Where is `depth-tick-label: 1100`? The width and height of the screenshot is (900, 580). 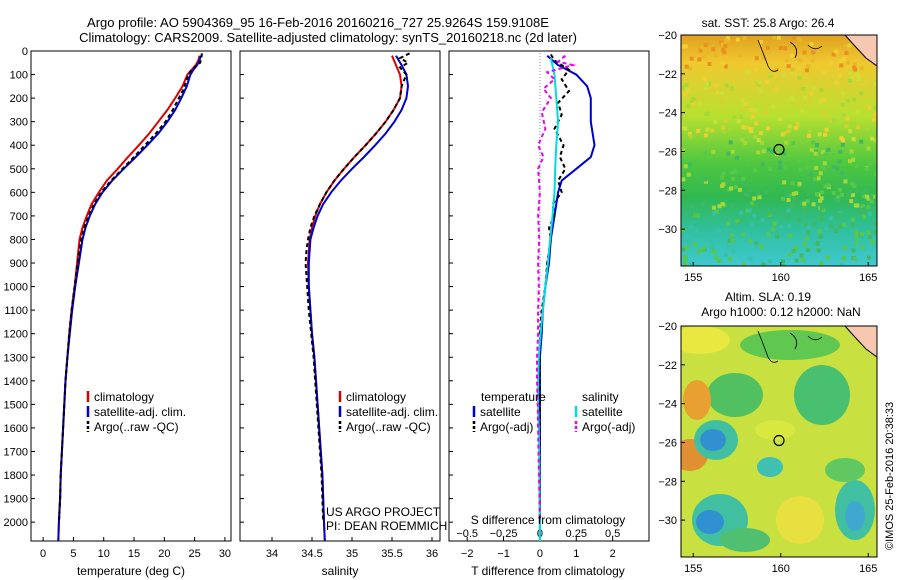
depth-tick-label: 1100 is located at coordinates (16, 311).